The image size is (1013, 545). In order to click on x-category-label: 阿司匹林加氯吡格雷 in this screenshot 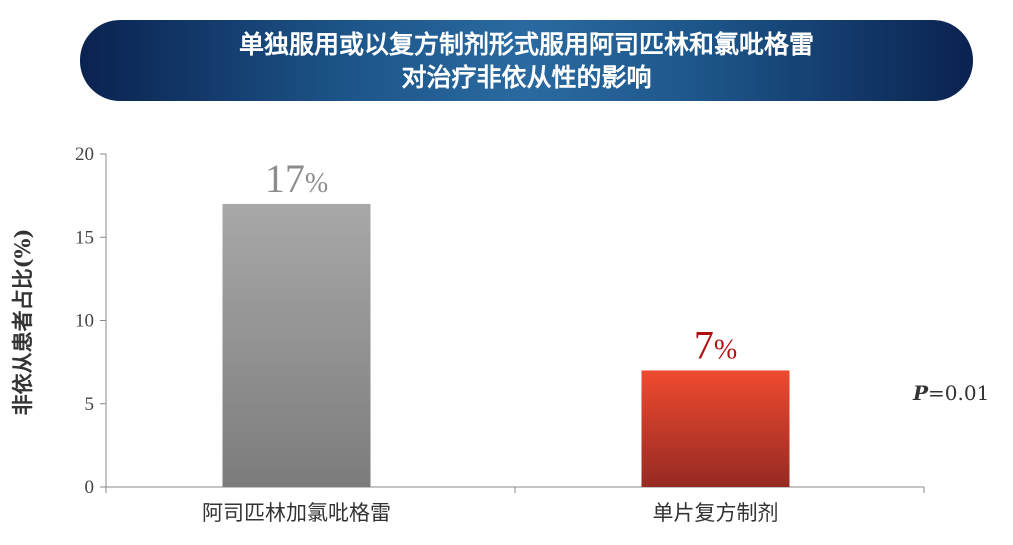, I will do `click(296, 513)`.